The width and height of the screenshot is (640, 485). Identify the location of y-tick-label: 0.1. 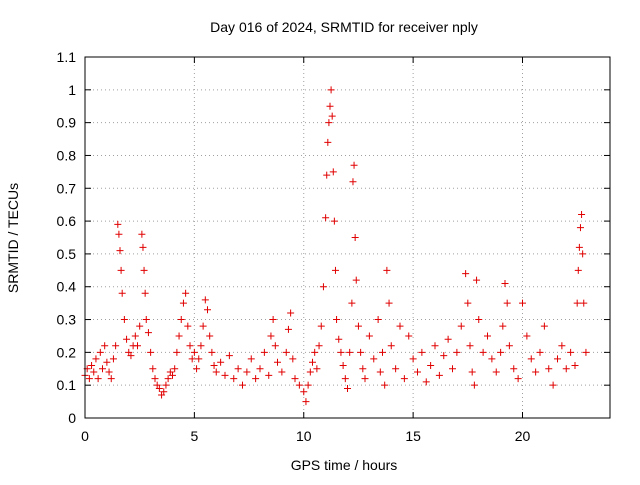
(67, 385).